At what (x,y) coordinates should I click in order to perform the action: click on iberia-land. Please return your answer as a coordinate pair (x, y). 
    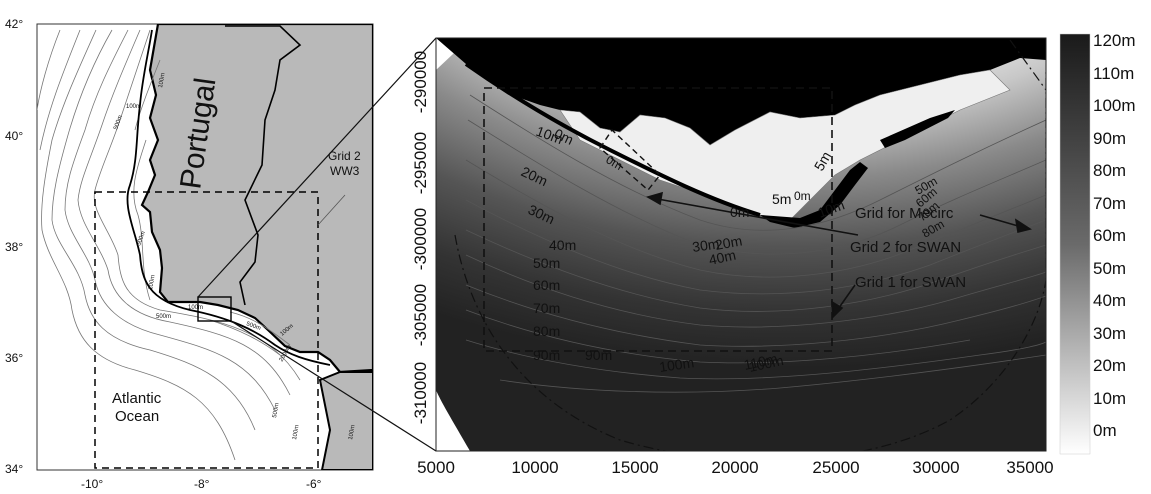
    Looking at the image, I should click on (256, 199).